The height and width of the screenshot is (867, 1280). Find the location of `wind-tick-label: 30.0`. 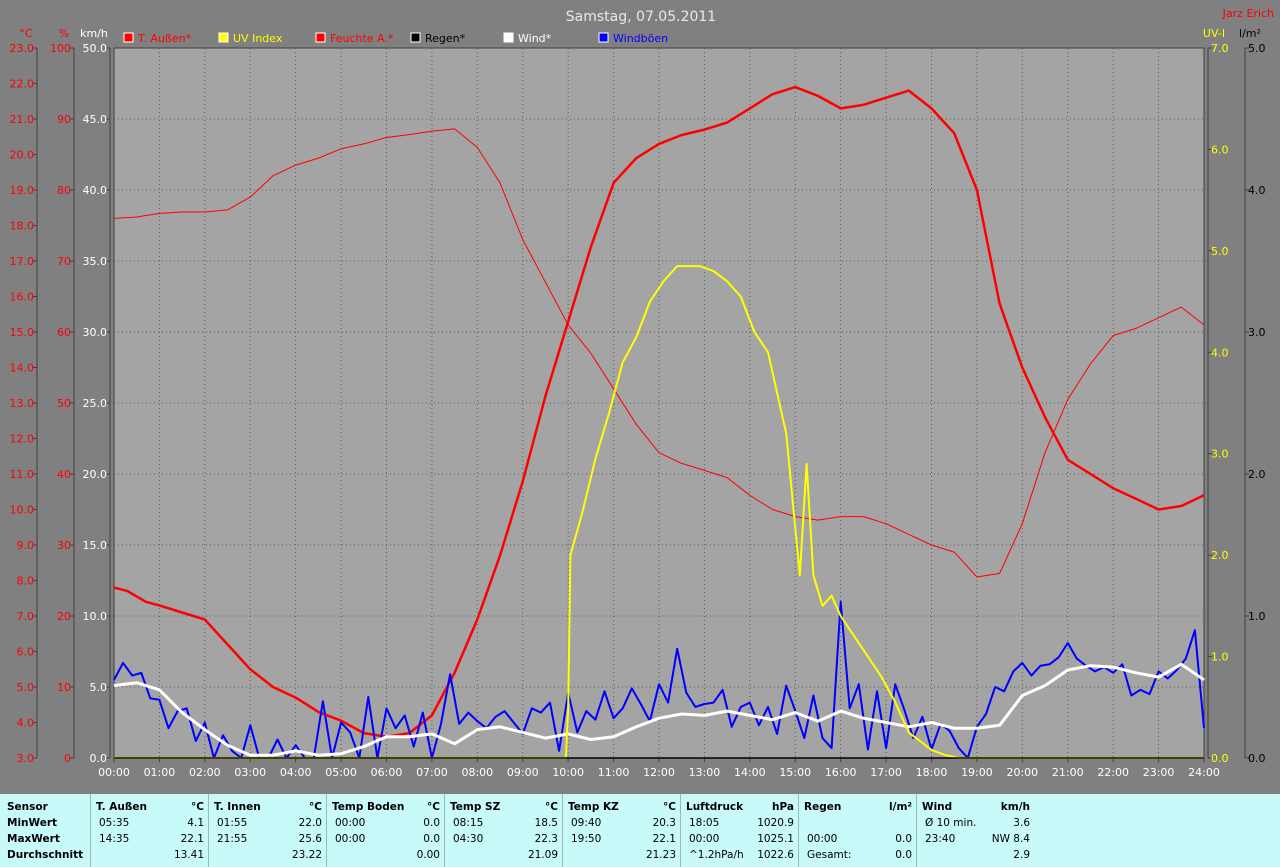

wind-tick-label: 30.0 is located at coordinates (95, 332).